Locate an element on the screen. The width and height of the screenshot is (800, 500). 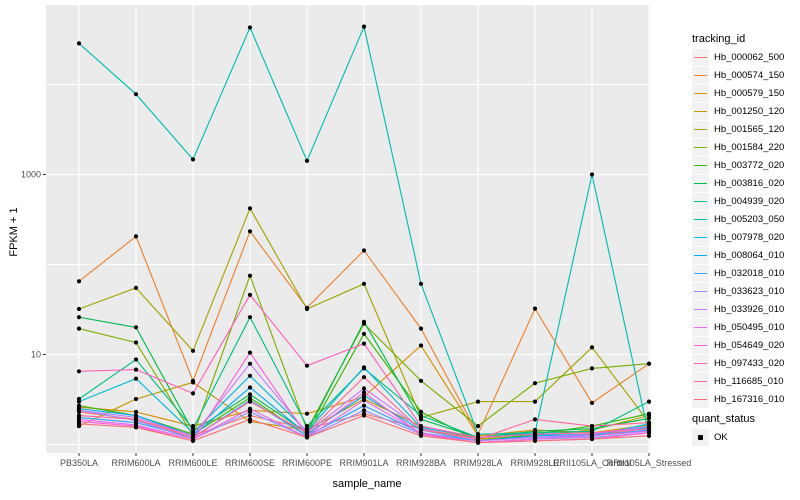
legend-item: Hb_032018_010 is located at coordinates (746, 273).